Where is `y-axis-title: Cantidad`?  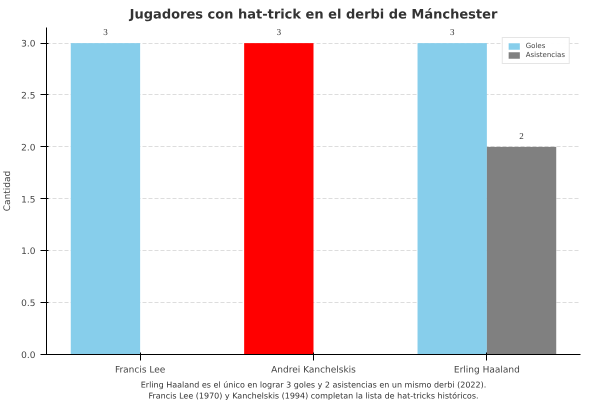
y-axis-title: Cantidad is located at coordinates (8, 191).